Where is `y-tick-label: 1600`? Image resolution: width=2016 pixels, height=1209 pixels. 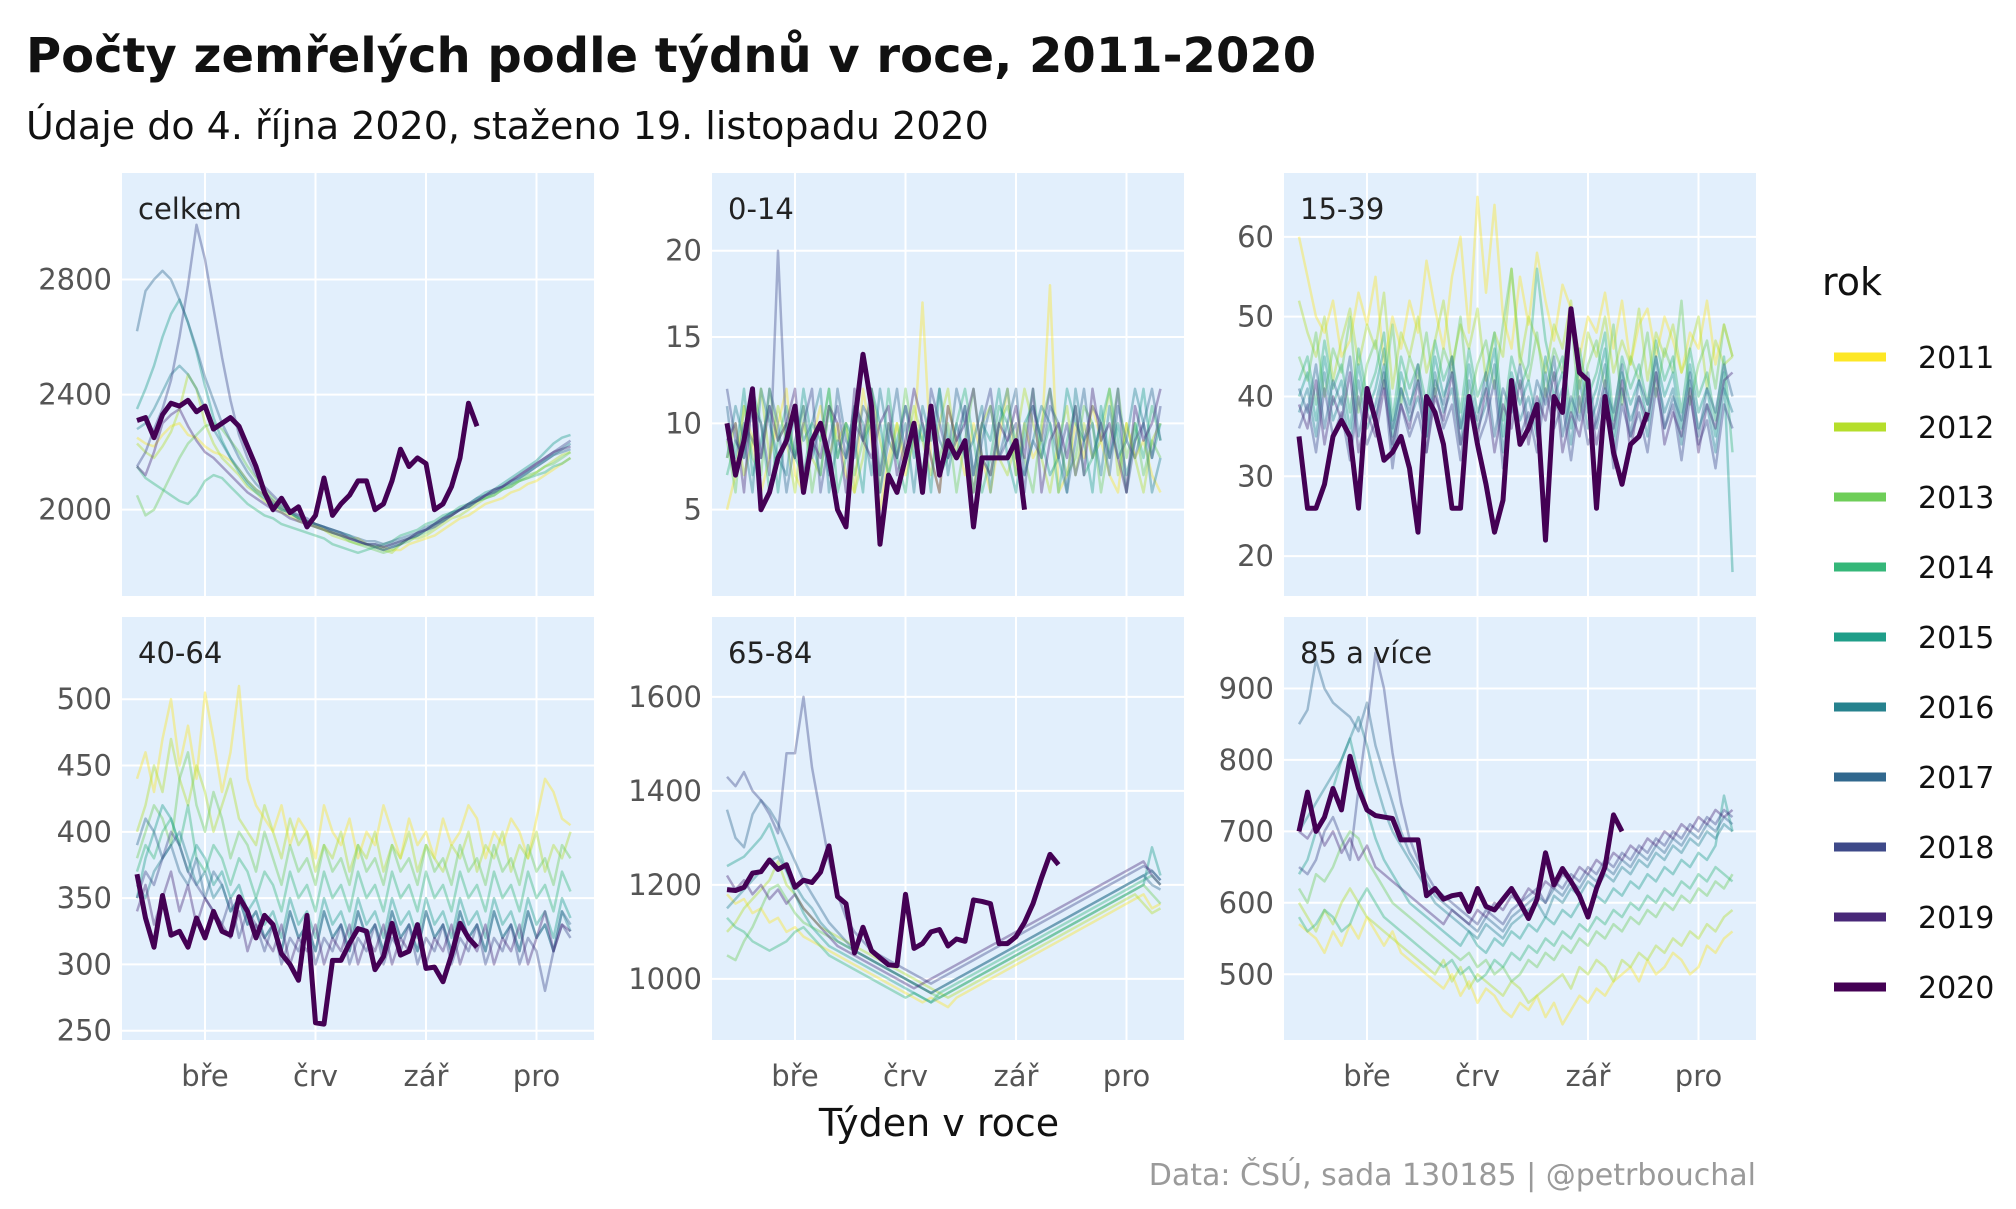
y-tick-label: 1600 is located at coordinates (665, 697).